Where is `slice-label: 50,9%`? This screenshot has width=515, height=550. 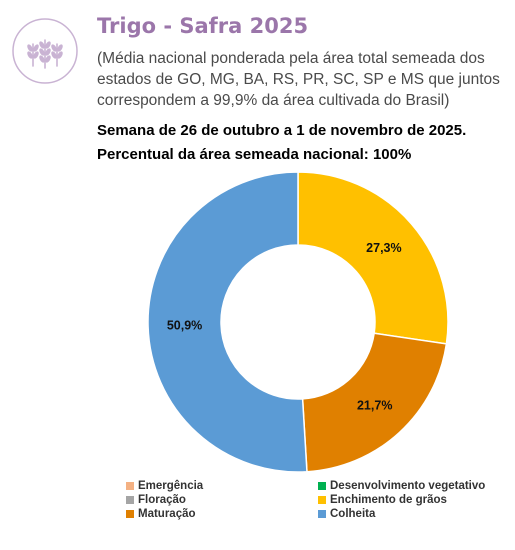
slice-label: 50,9% is located at coordinates (184, 325).